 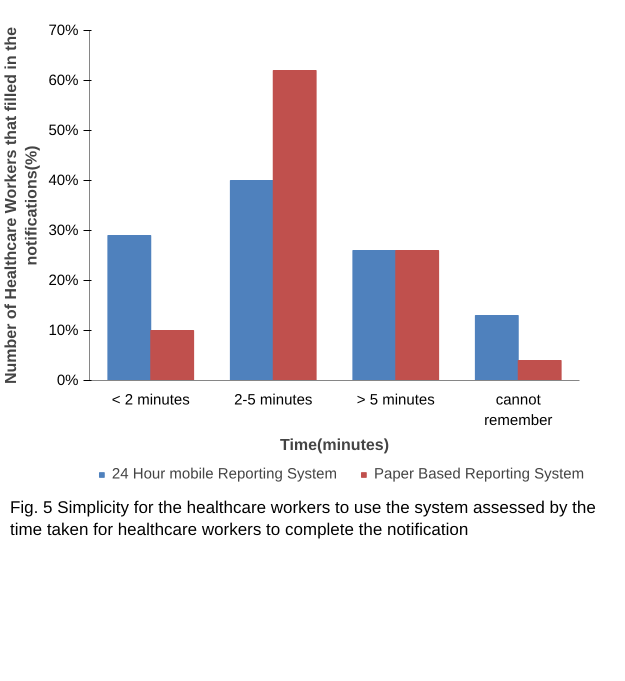 I want to click on y-tick-label: 70%, so click(x=63, y=30).